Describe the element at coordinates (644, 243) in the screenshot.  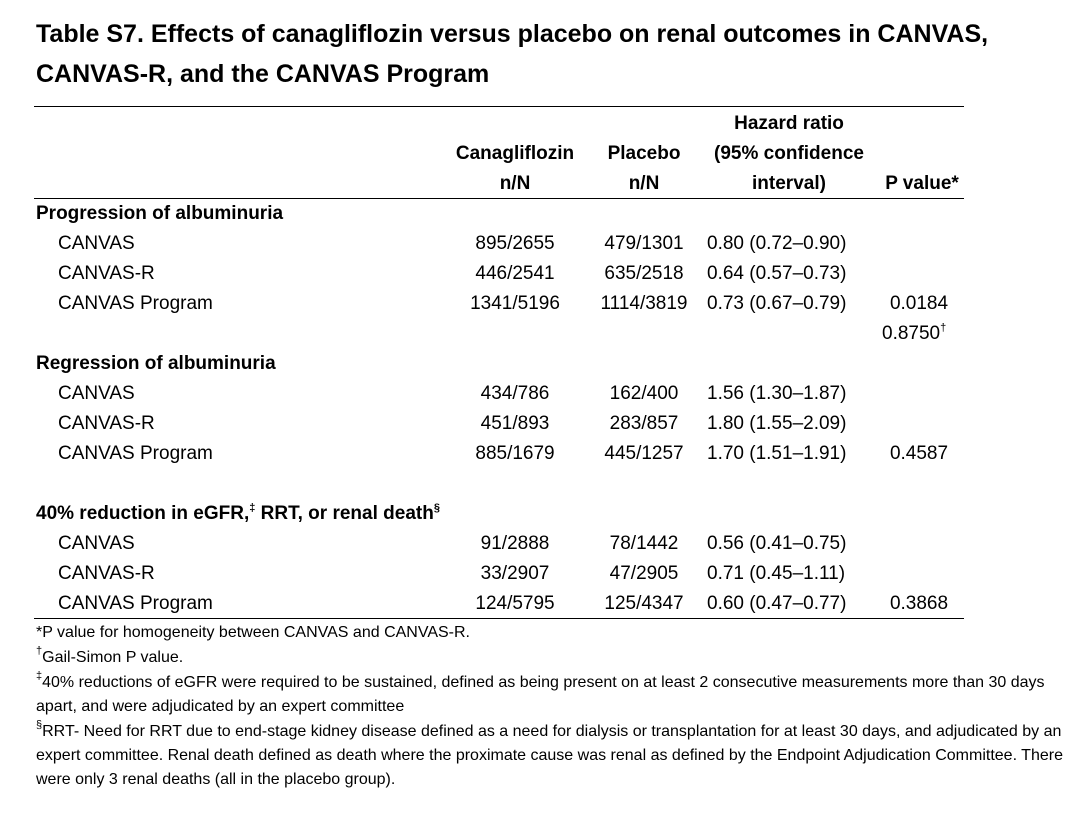
I see `cell-placebo: 479/1301` at that location.